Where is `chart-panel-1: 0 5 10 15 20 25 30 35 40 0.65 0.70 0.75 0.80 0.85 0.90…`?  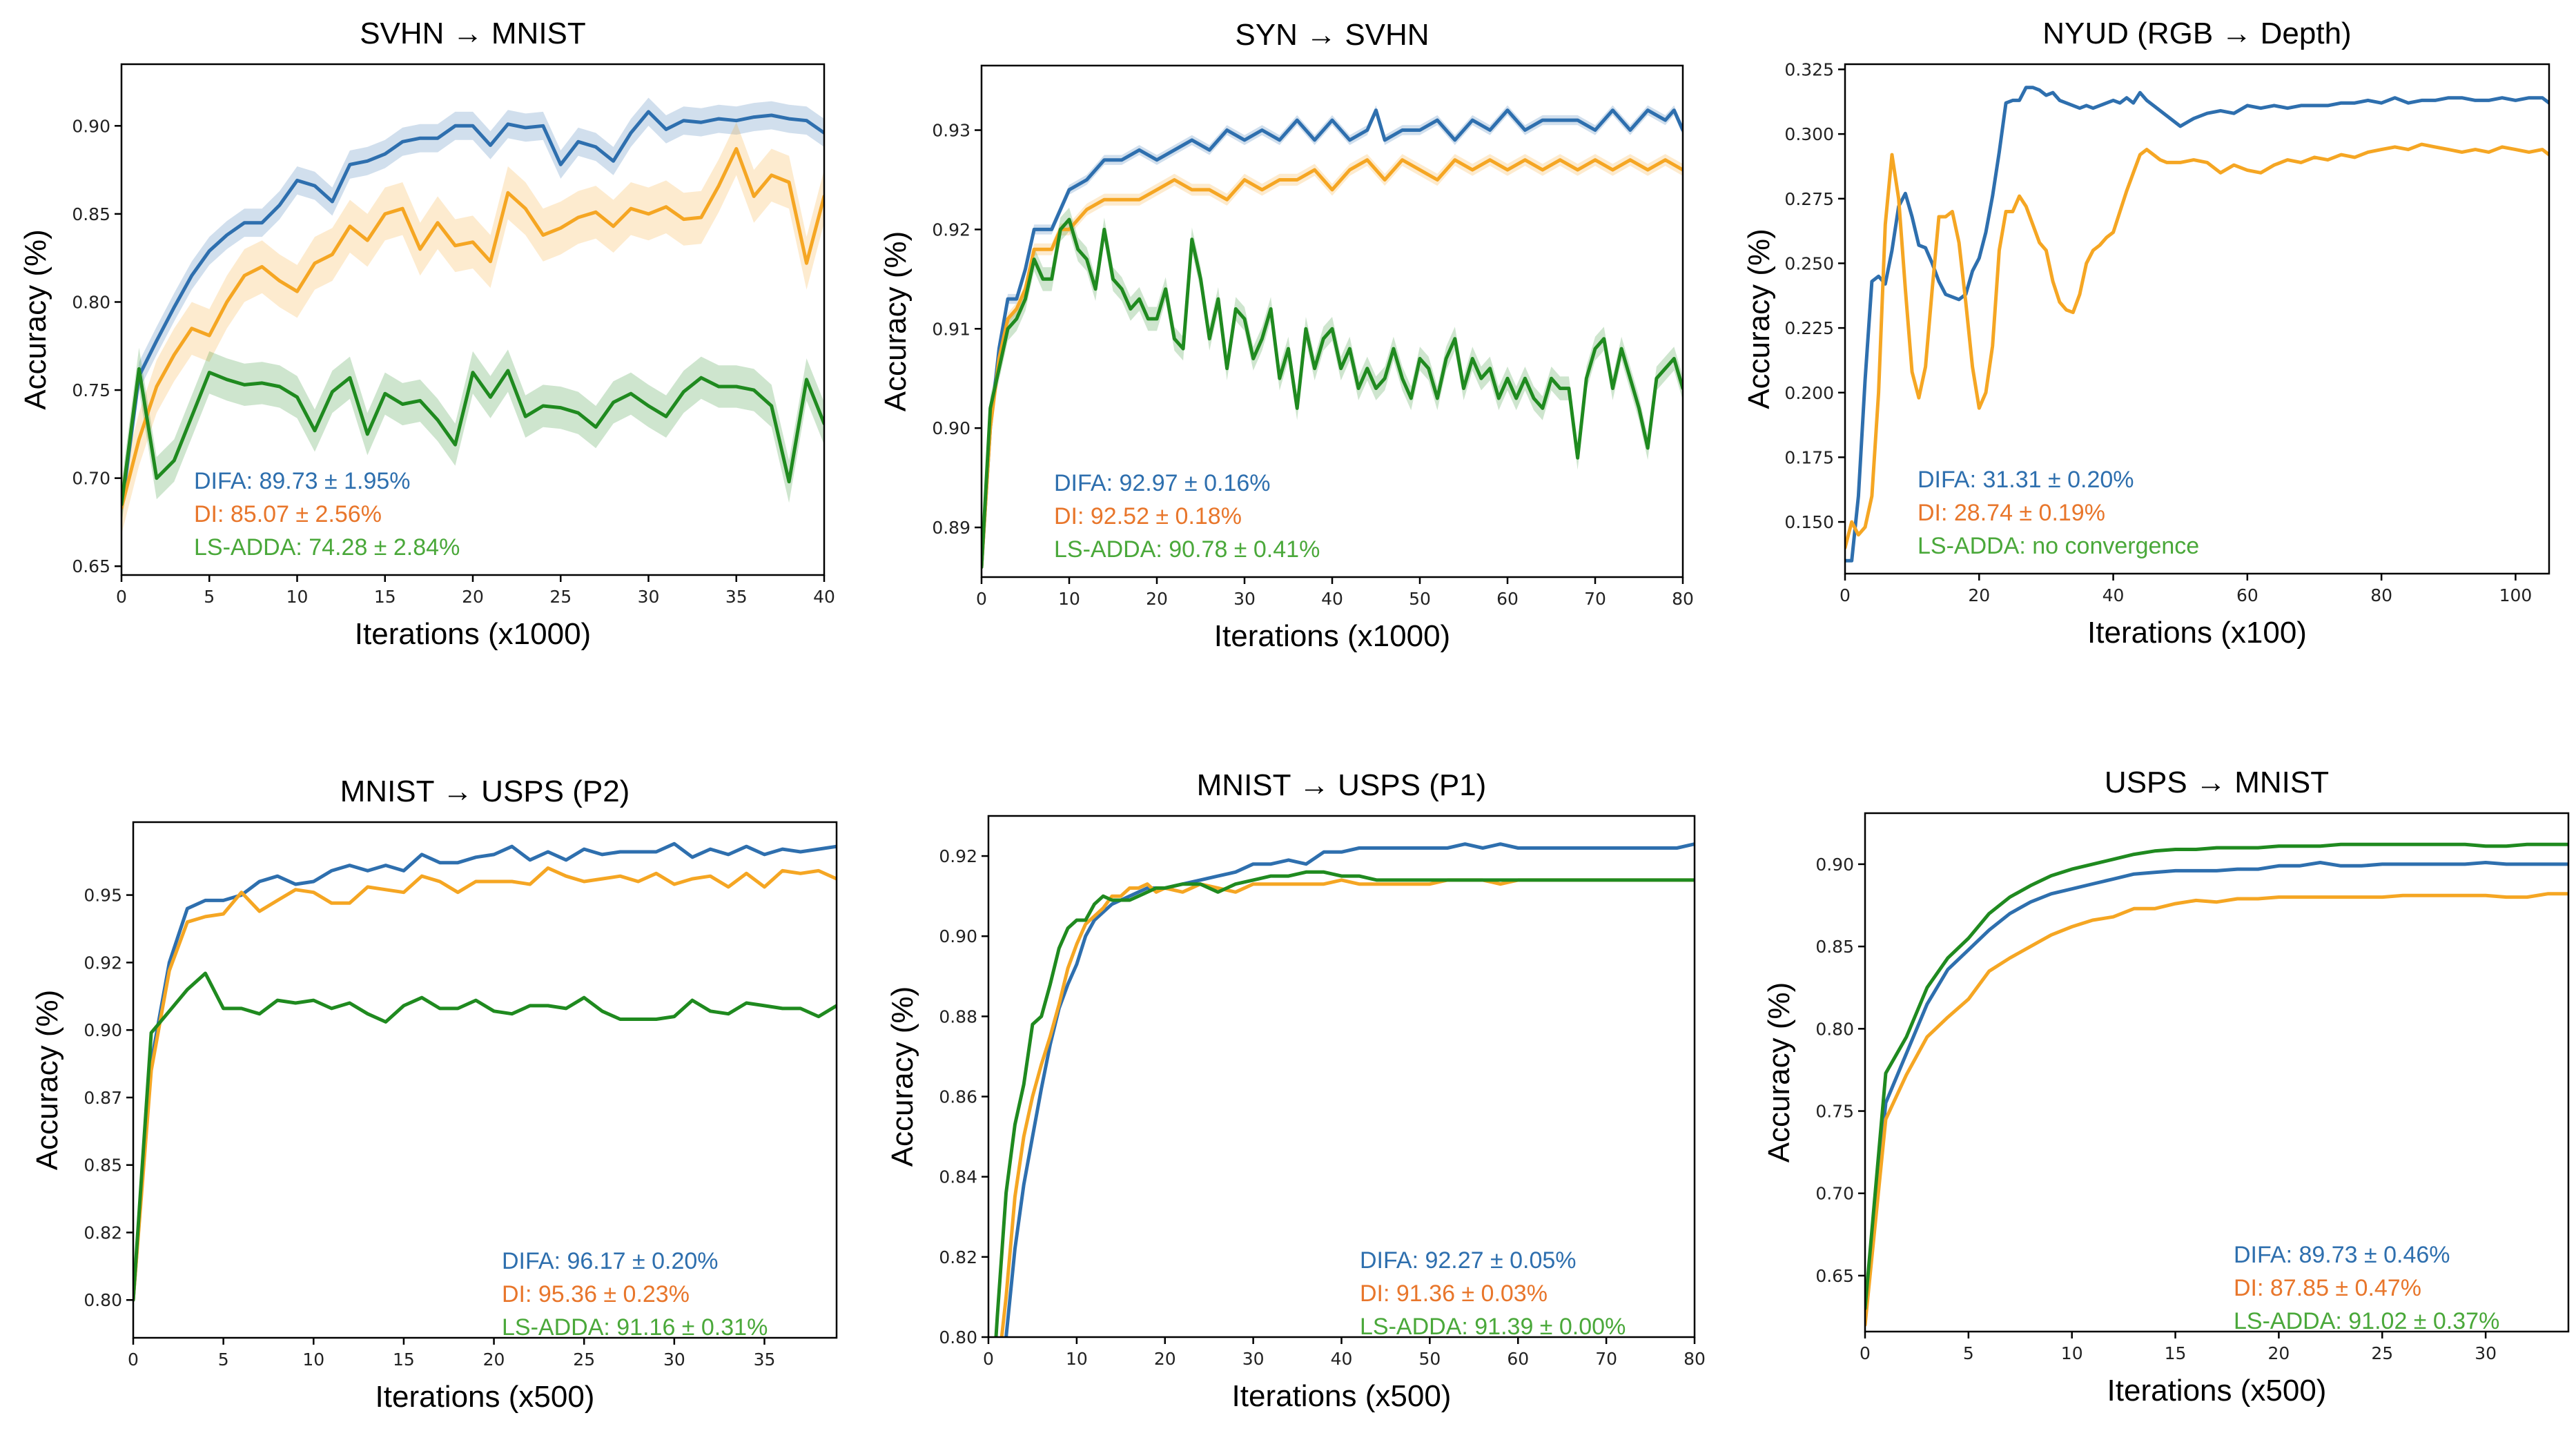 chart-panel-1: 0 5 10 15 20 25 30 35 40 0.65 0.70 0.75 0.80 0.85 0.90… is located at coordinates (427, 334).